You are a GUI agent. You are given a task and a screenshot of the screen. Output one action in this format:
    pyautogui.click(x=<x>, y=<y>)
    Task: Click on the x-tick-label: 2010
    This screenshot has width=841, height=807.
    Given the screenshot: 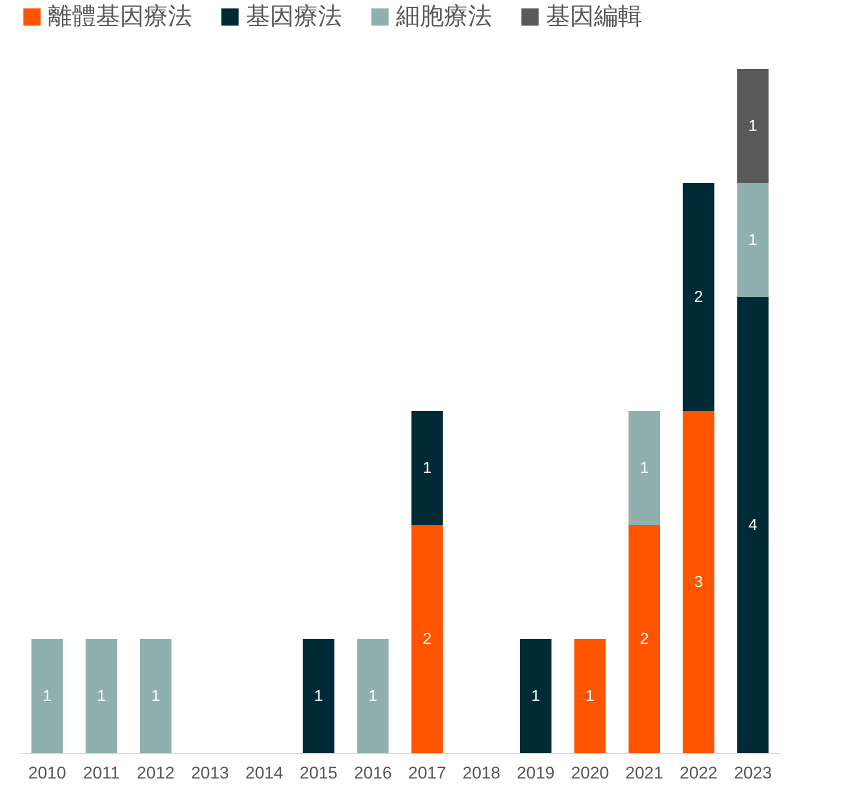 What is the action you would take?
    pyautogui.click(x=47, y=773)
    